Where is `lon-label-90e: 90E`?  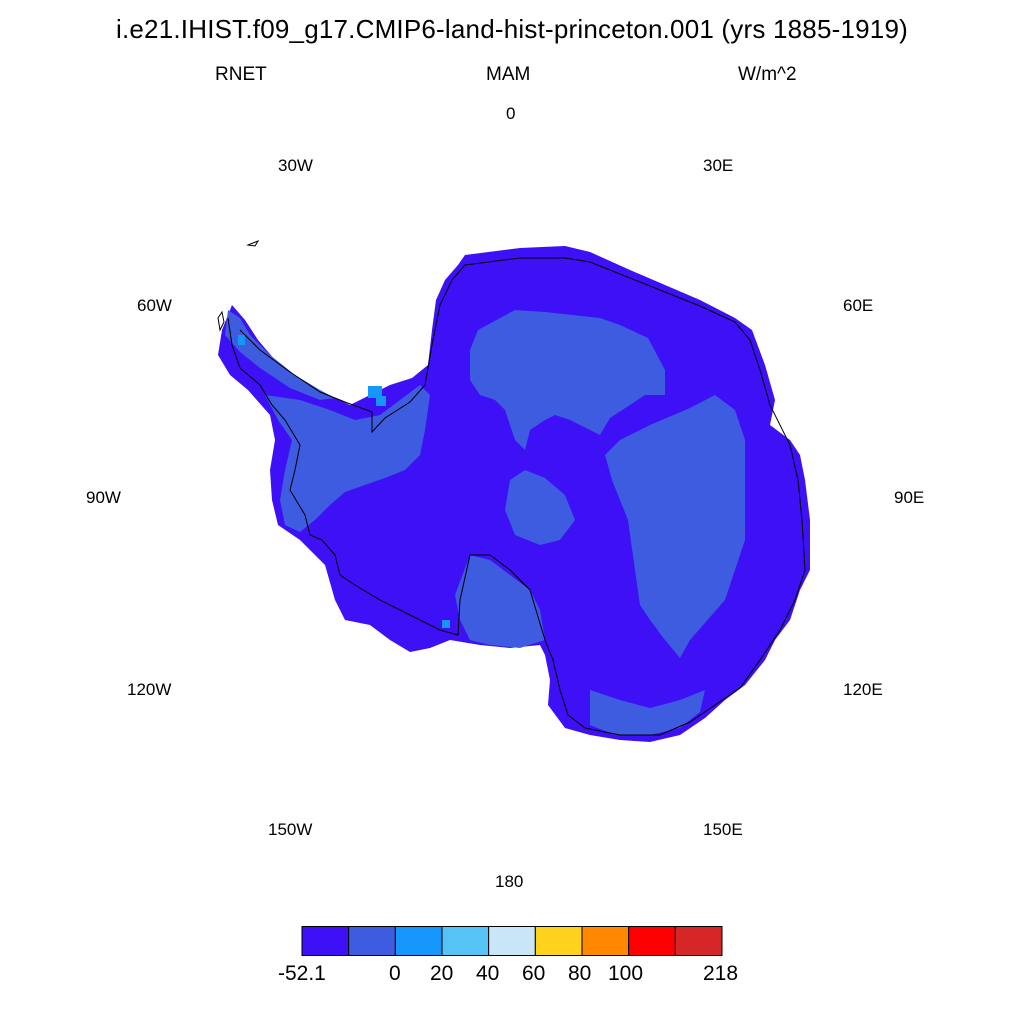
lon-label-90e: 90E is located at coordinates (909, 497).